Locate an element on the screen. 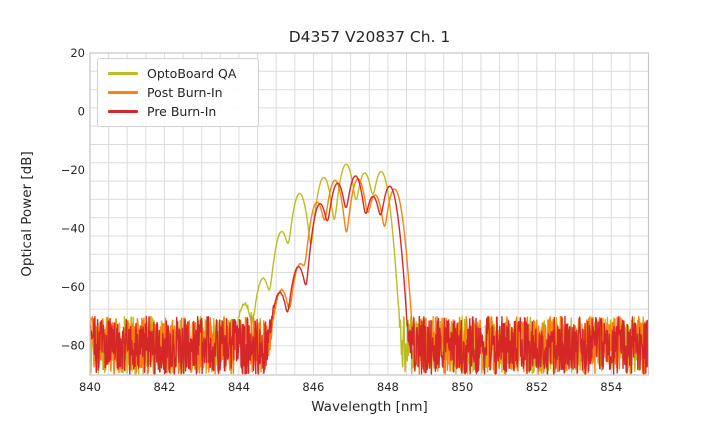  x-tick-label: 848 is located at coordinates (388, 387).